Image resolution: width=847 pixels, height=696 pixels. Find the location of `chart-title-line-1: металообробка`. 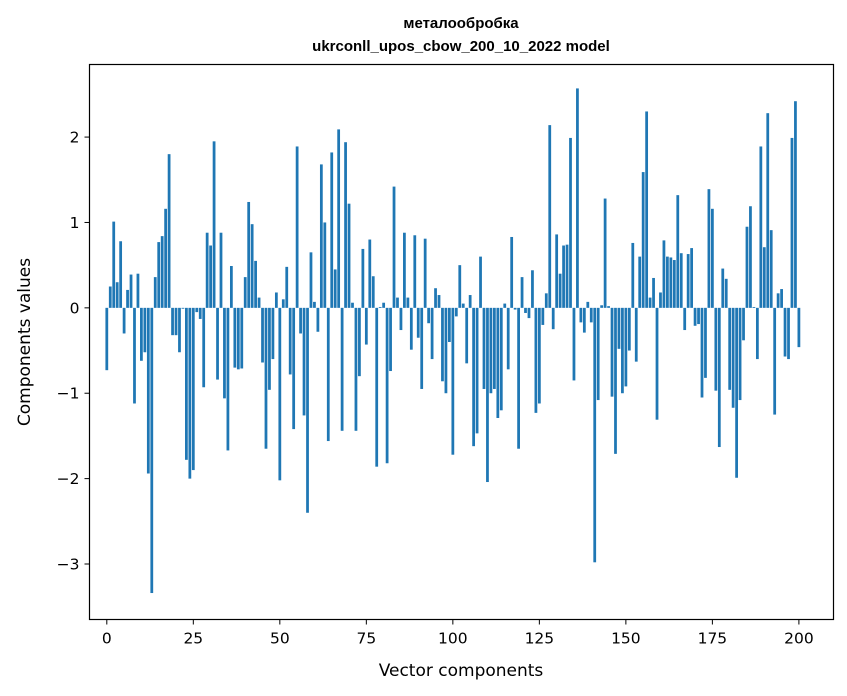

chart-title-line-1: металообробка is located at coordinates (461, 23).